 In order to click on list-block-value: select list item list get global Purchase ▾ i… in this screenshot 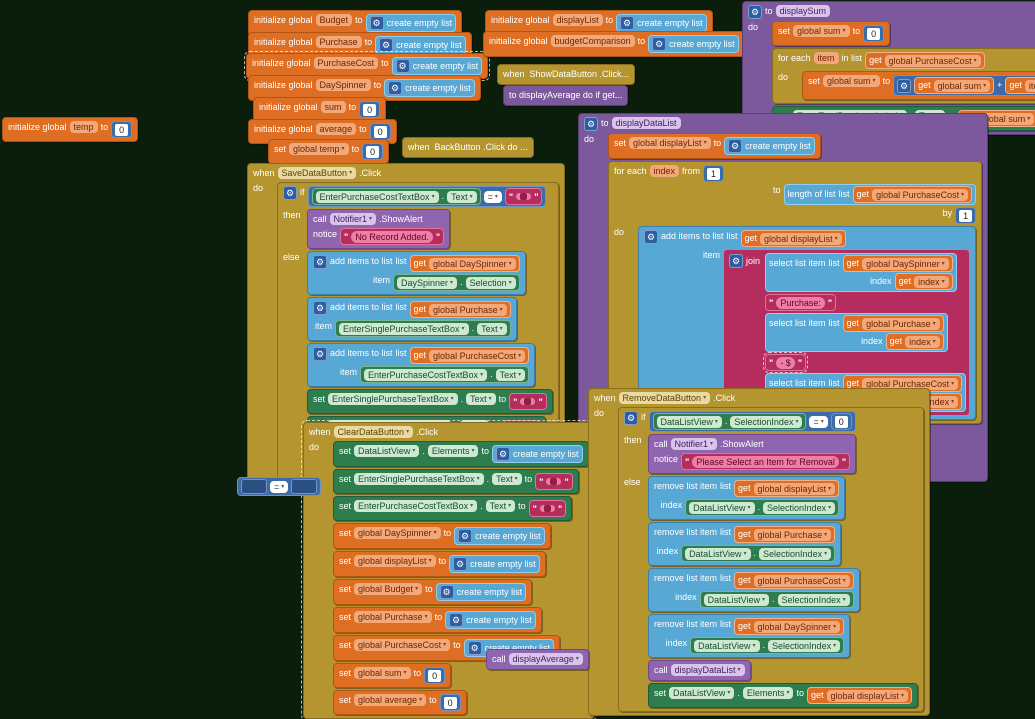, I will do `click(856, 332)`.